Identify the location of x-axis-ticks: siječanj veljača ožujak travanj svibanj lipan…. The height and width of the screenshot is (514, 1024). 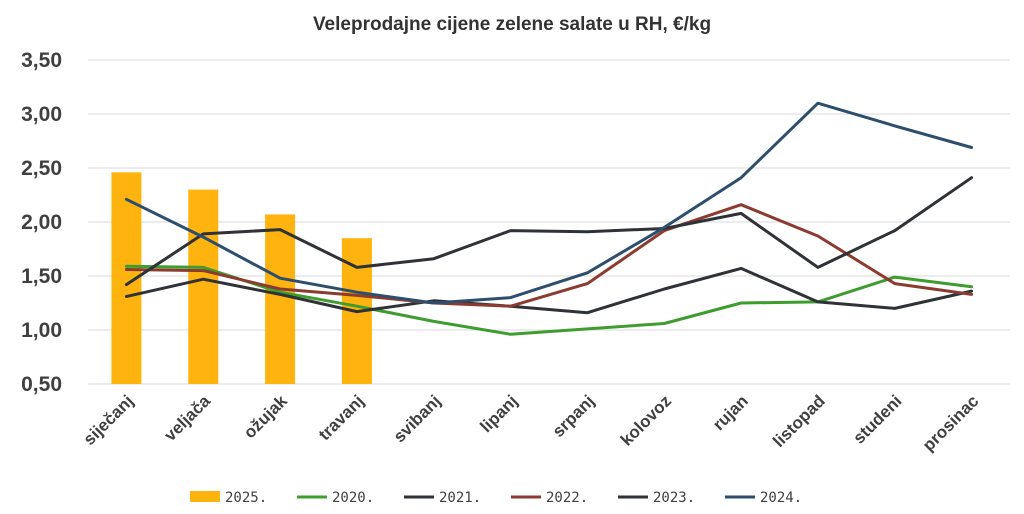
(531, 423).